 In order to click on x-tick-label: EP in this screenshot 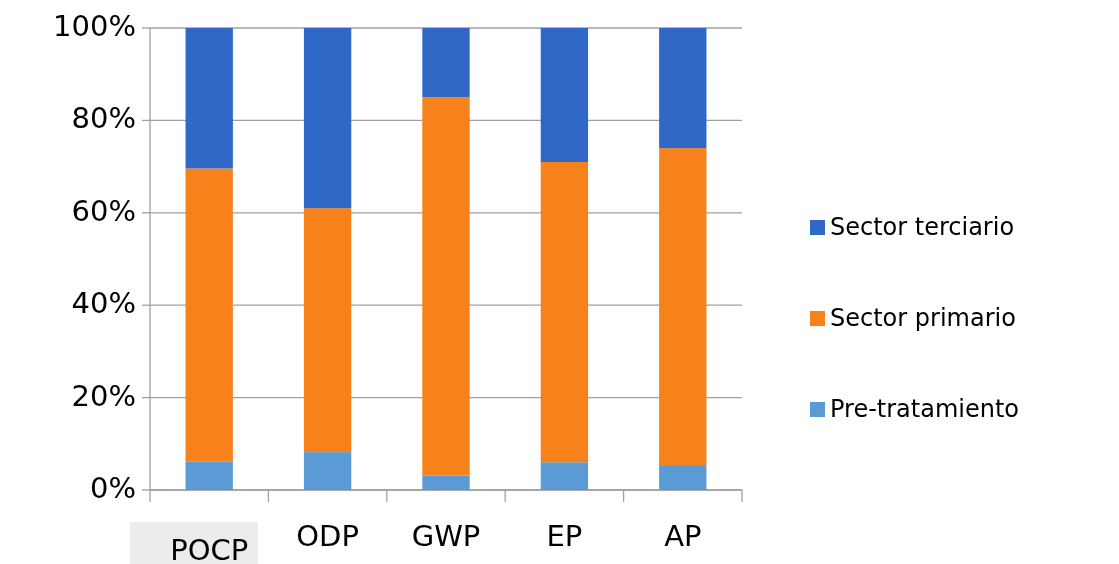, I will do `click(564, 536)`.